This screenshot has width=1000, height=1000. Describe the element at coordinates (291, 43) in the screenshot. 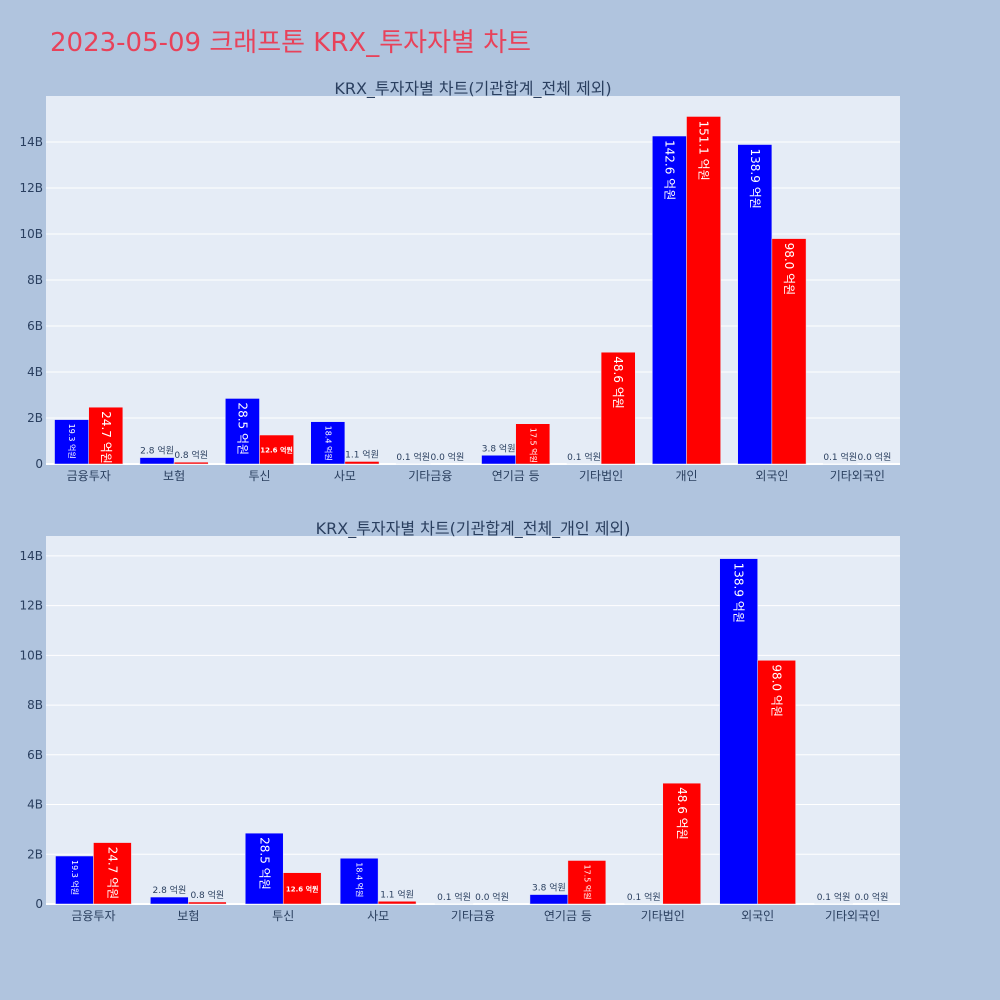

I see `page-title: 2023-05-09 크래프톤 KRX_투자자별 차트` at that location.